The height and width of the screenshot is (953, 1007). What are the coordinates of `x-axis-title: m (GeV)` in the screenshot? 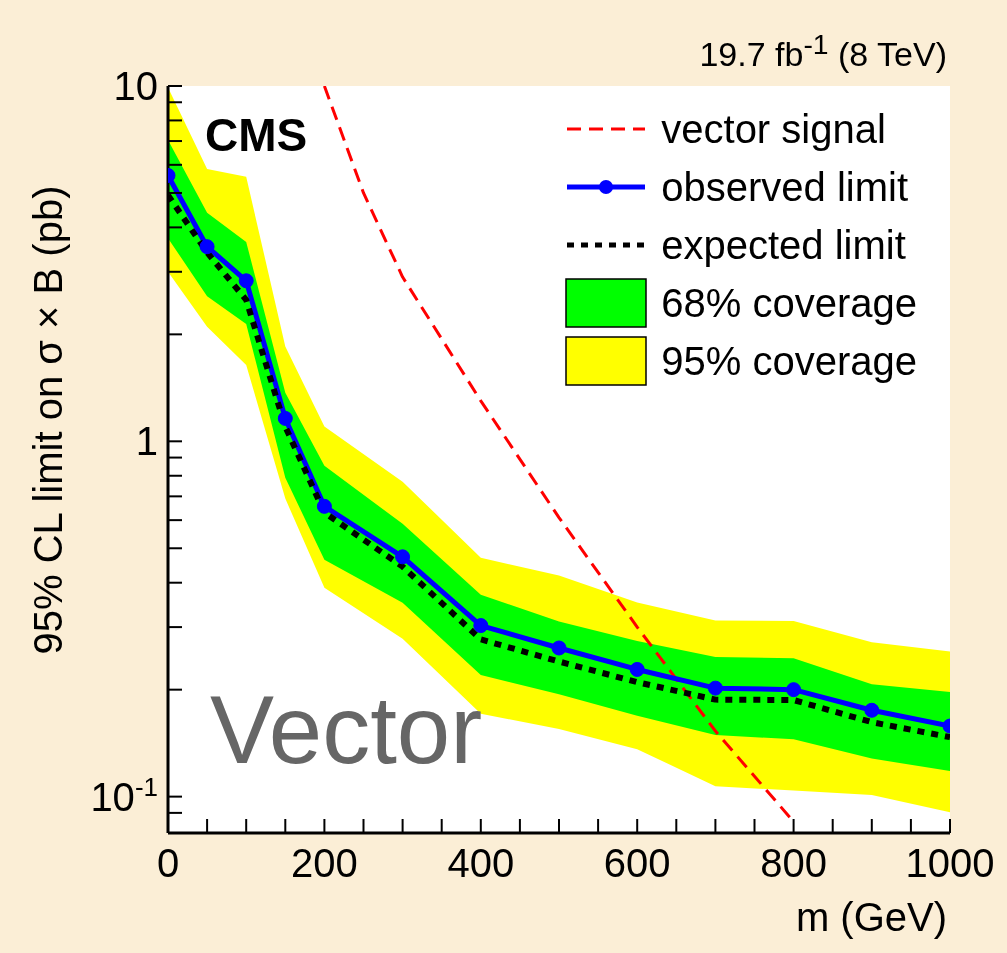 It's located at (871, 917).